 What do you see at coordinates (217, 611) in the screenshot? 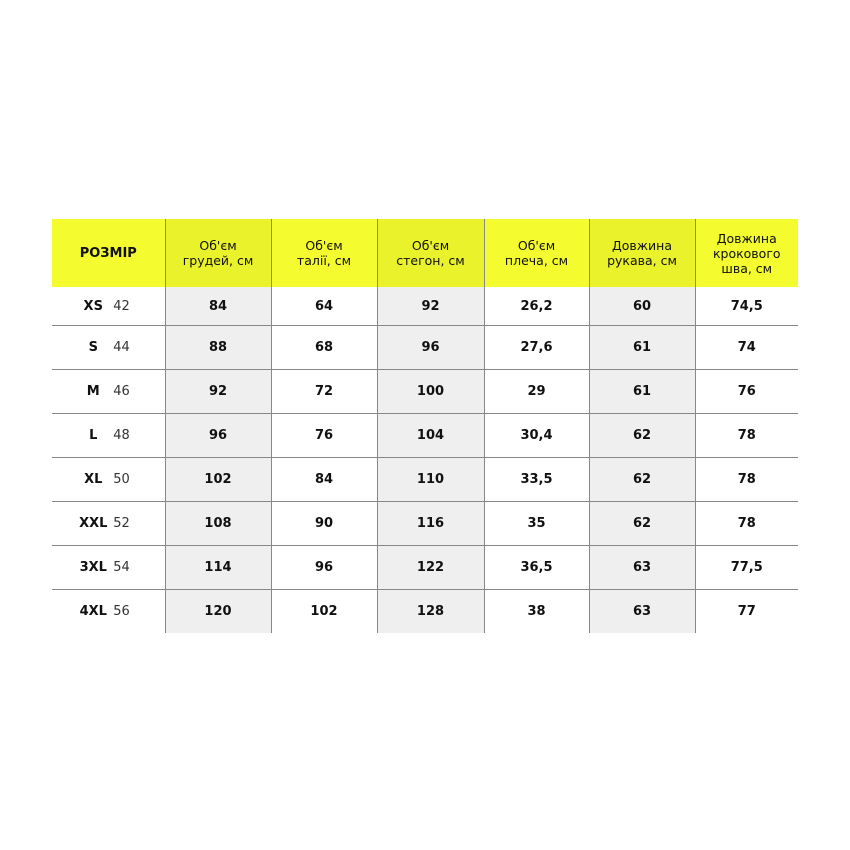
I see `value-cell: 120` at bounding box center [217, 611].